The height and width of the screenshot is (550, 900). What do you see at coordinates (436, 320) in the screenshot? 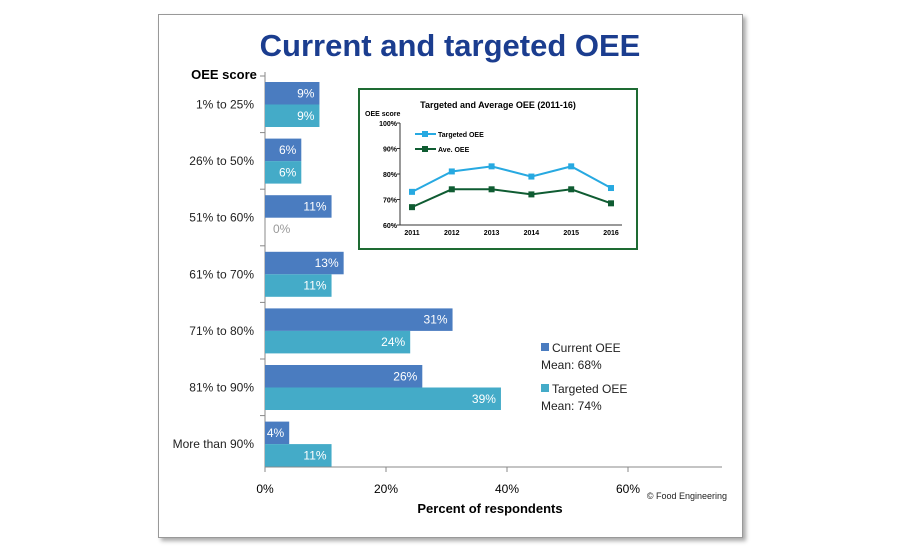
I see `bar-label: 31%` at bounding box center [436, 320].